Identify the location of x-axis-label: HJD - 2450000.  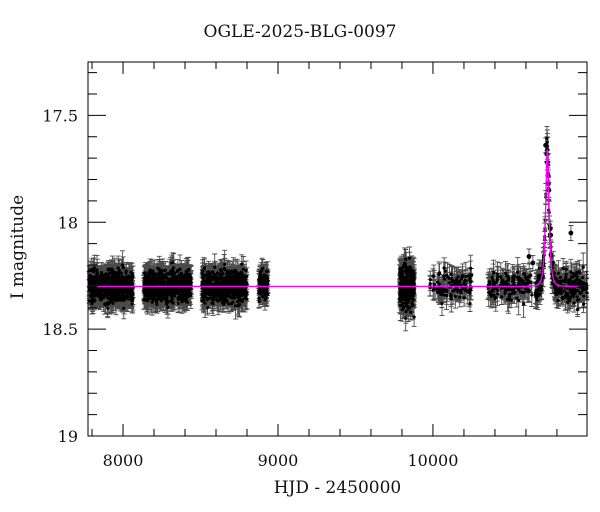
(337, 488).